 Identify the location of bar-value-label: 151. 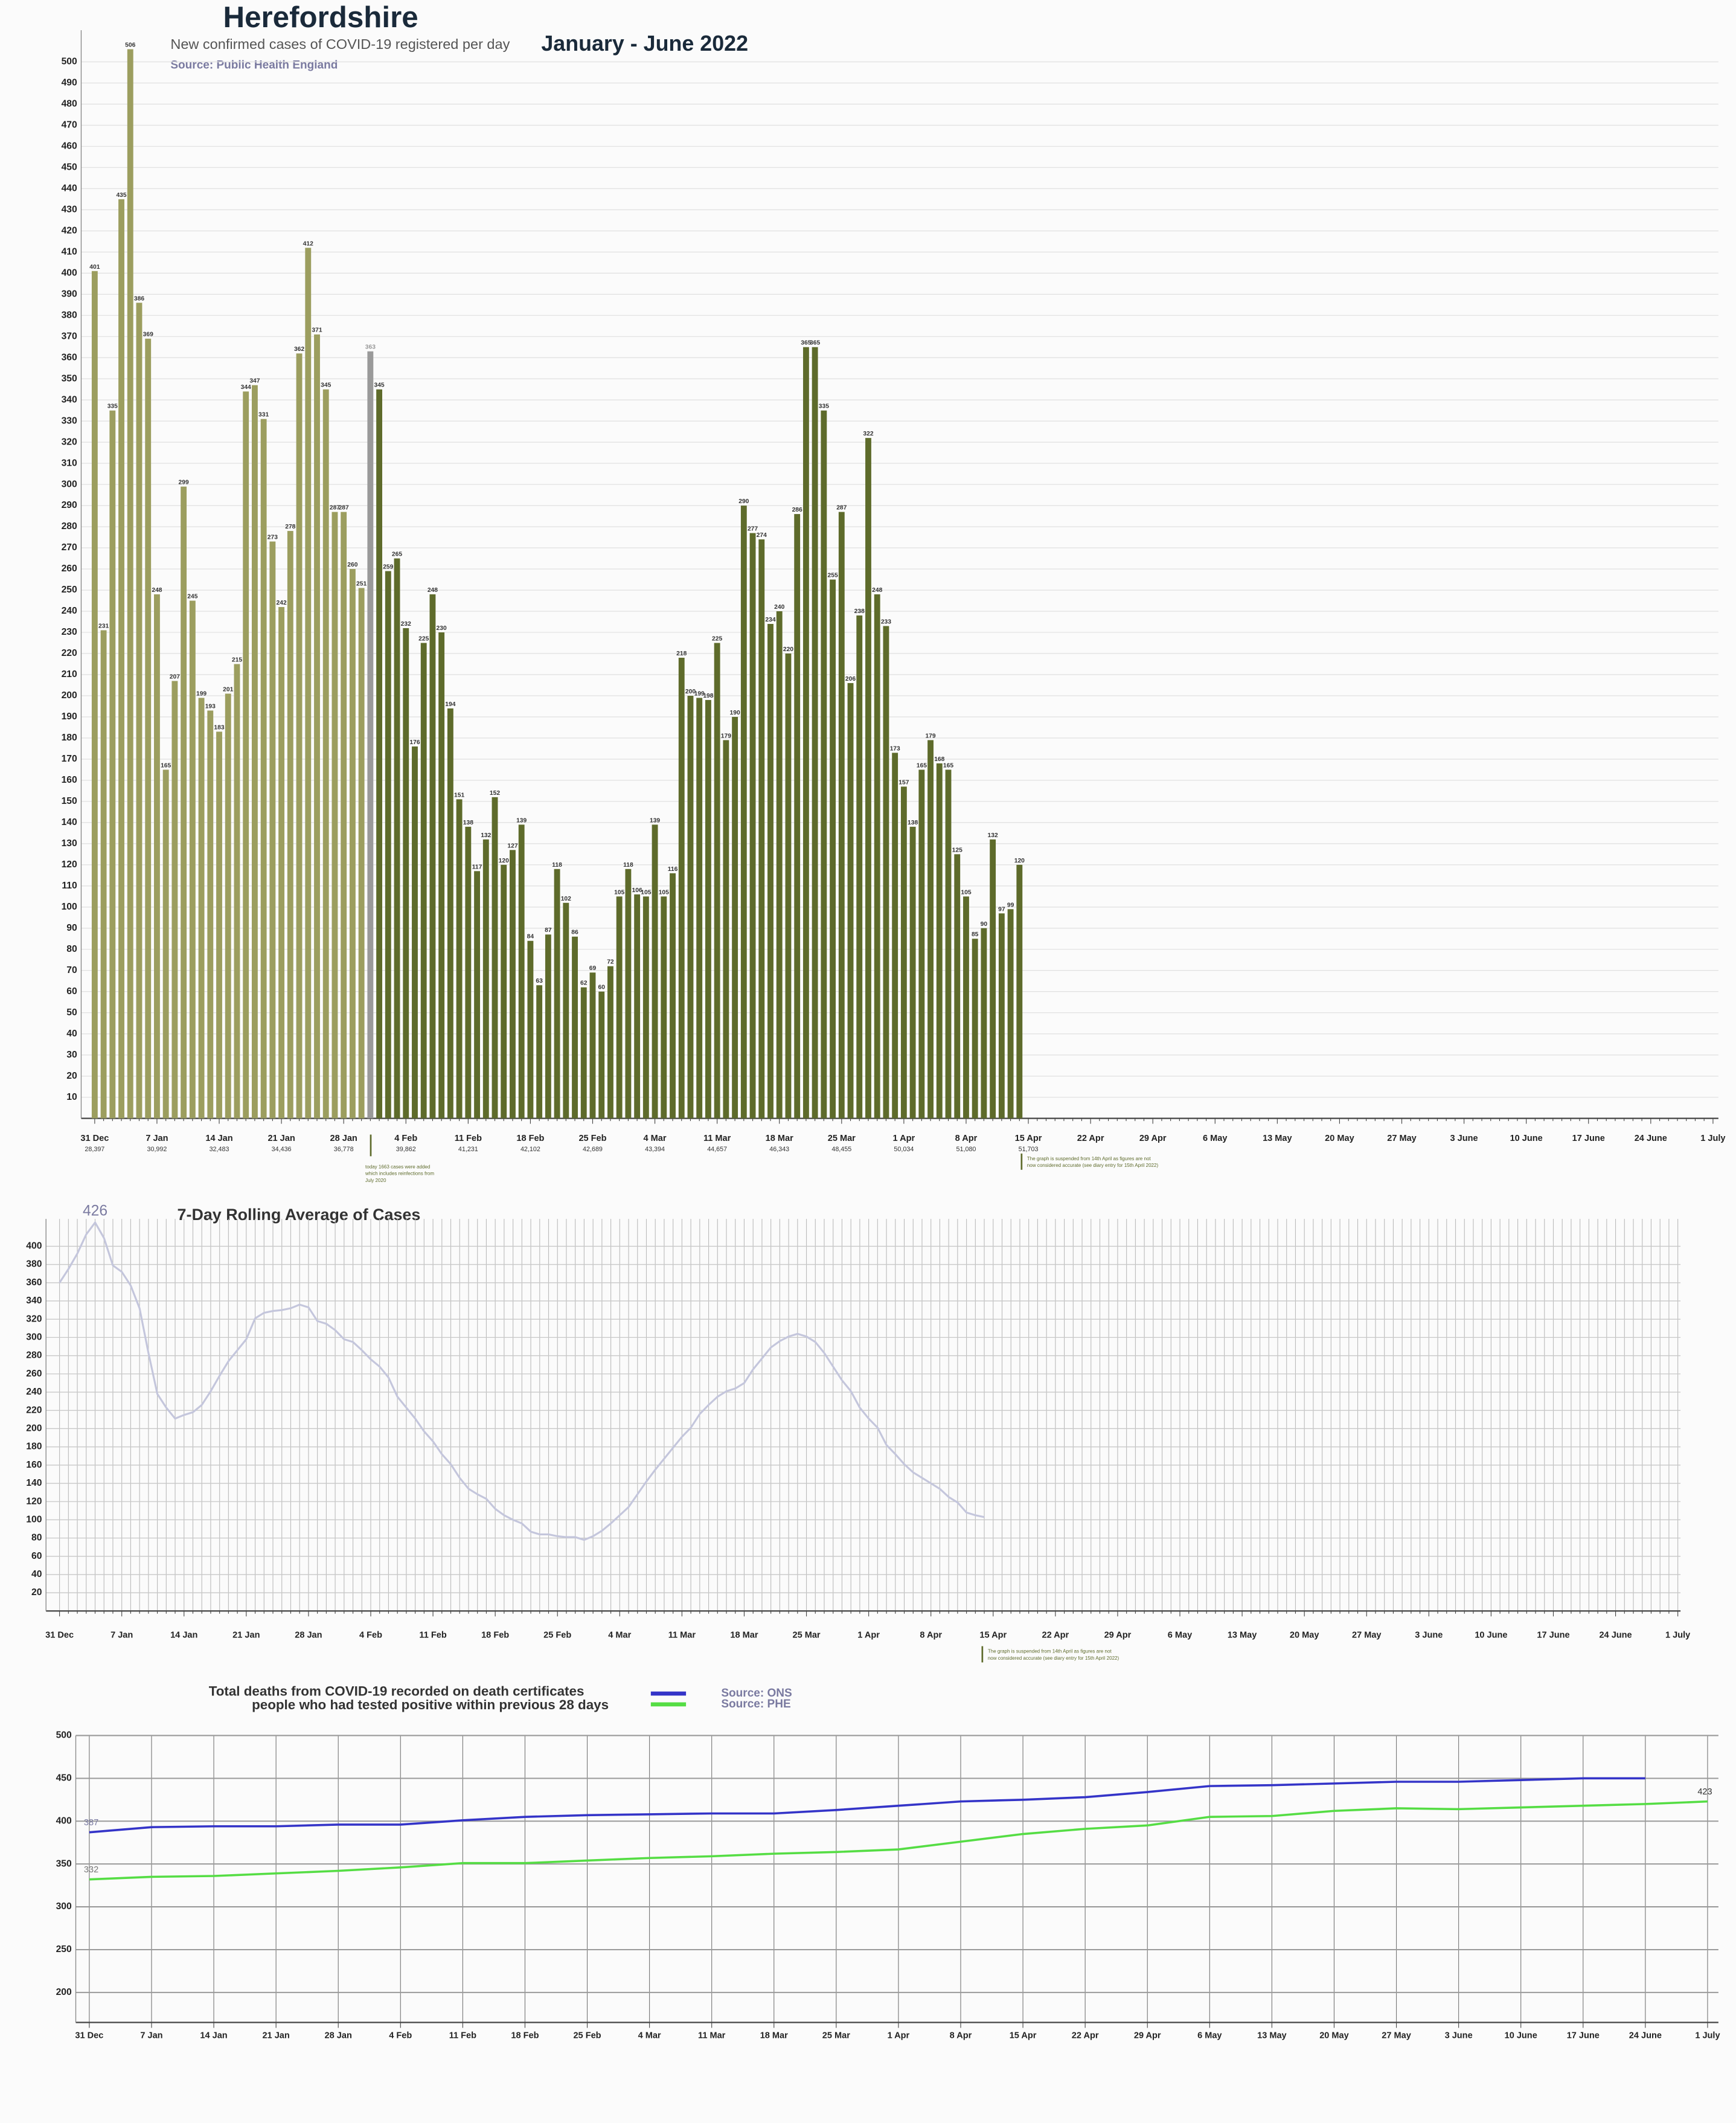
(459, 795).